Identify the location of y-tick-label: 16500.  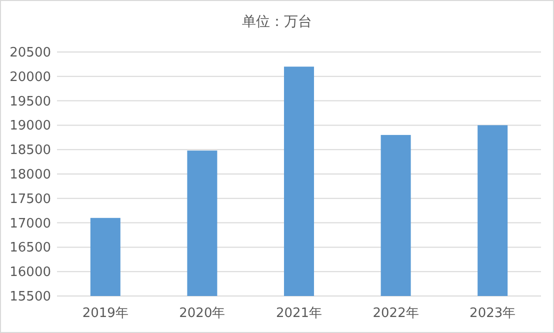
(30, 248).